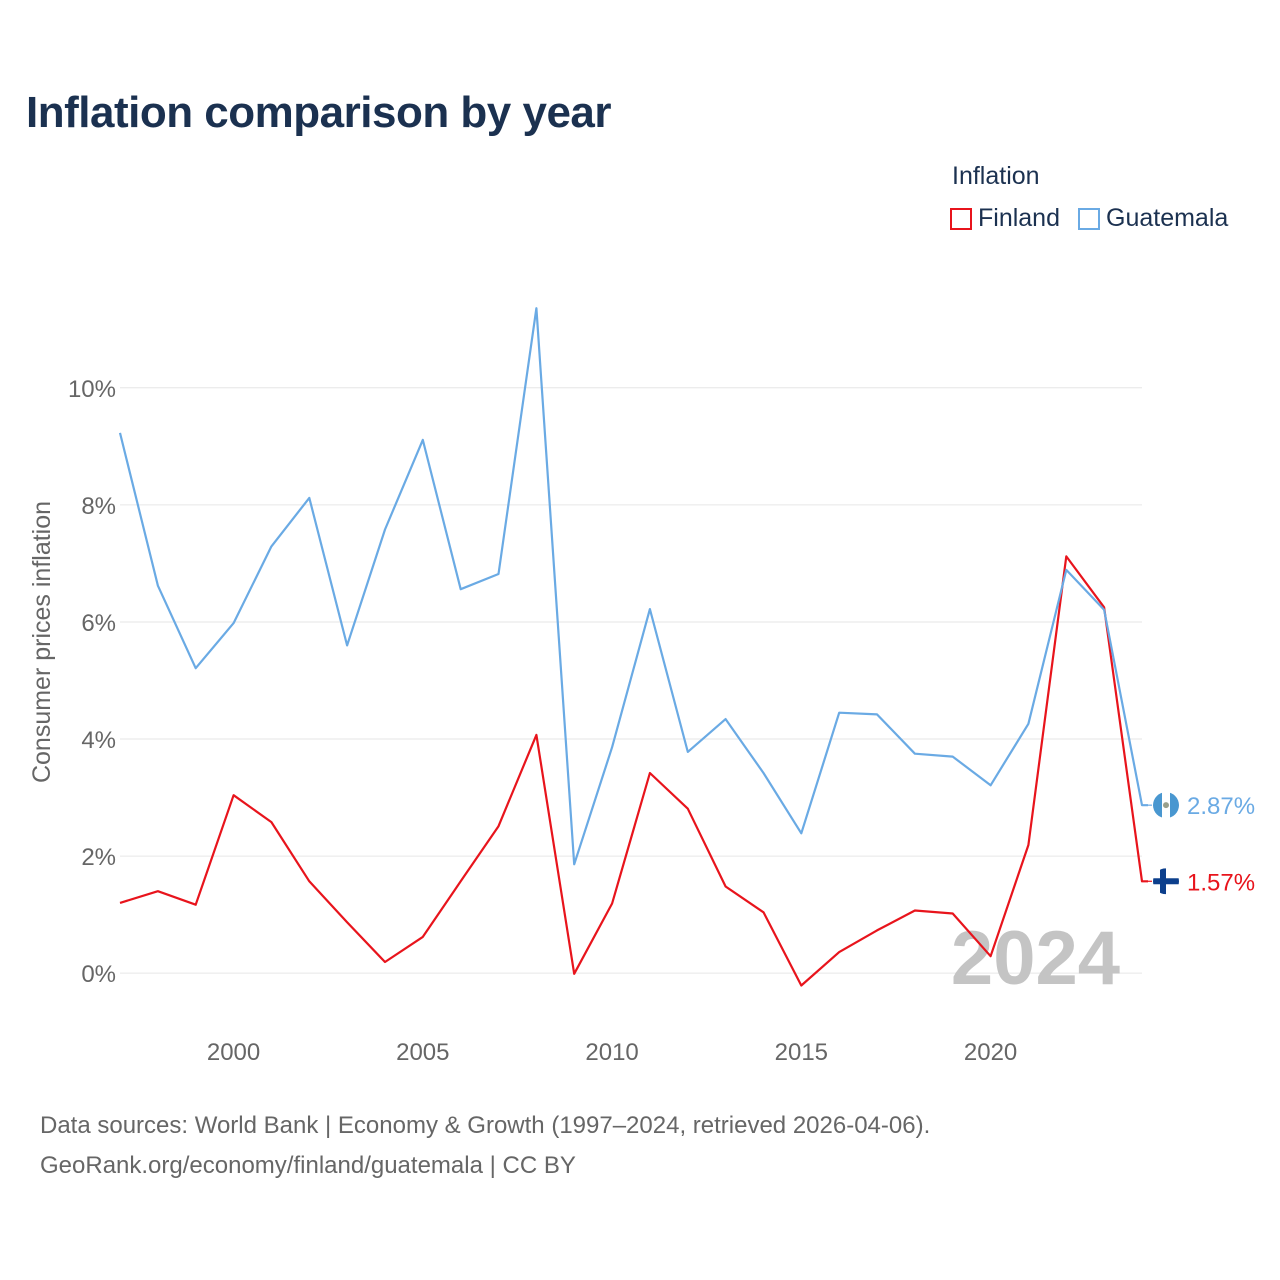  I want to click on x-tick-label: 2015, so click(801, 1052).